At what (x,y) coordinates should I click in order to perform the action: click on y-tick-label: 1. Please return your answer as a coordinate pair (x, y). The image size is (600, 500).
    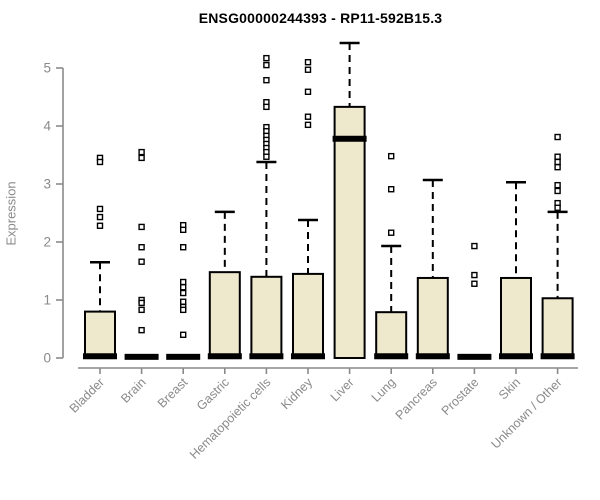
    Looking at the image, I should click on (47, 300).